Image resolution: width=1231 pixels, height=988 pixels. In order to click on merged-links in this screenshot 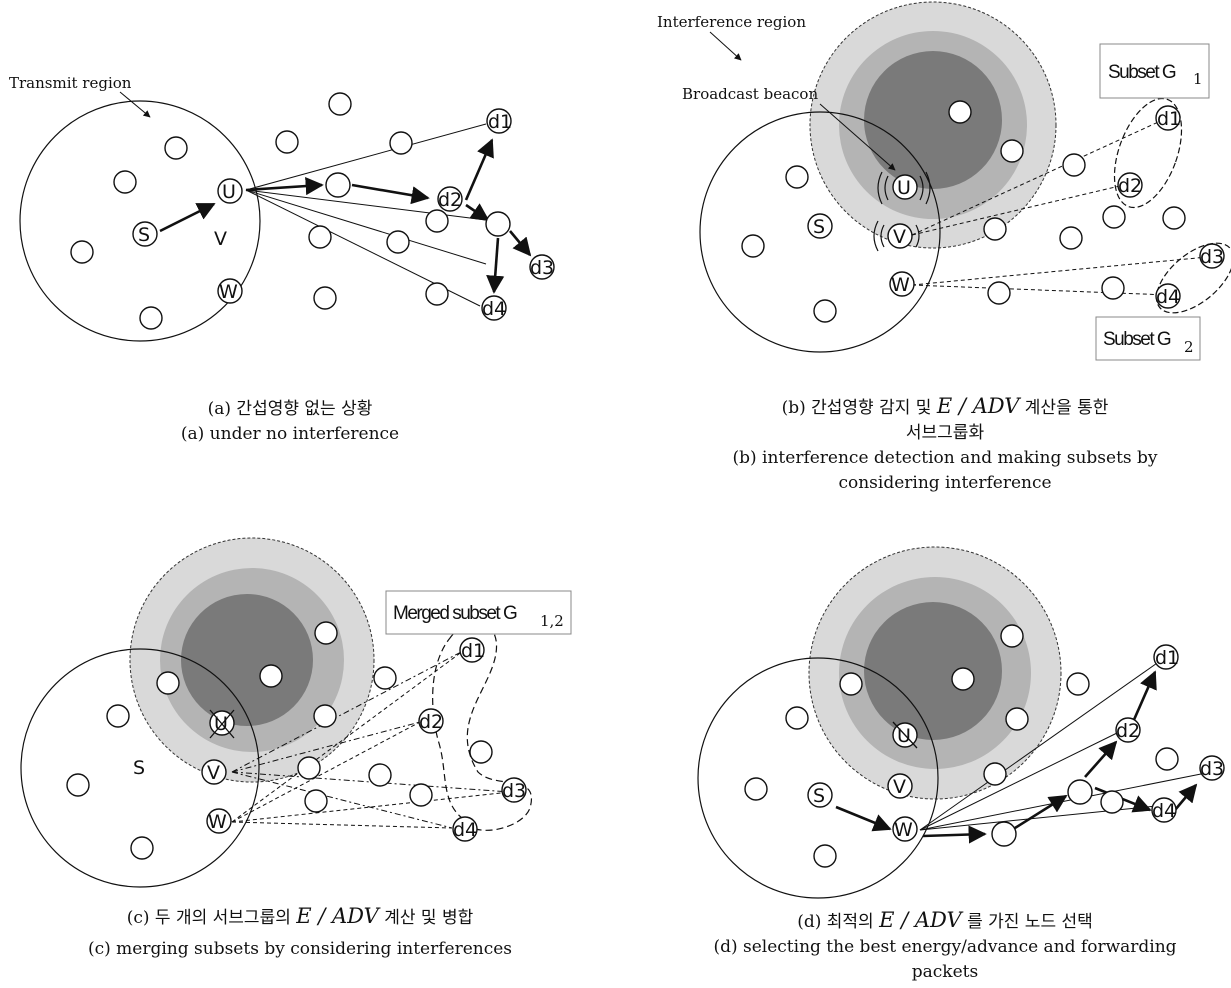, I will do `click(371, 739)`.